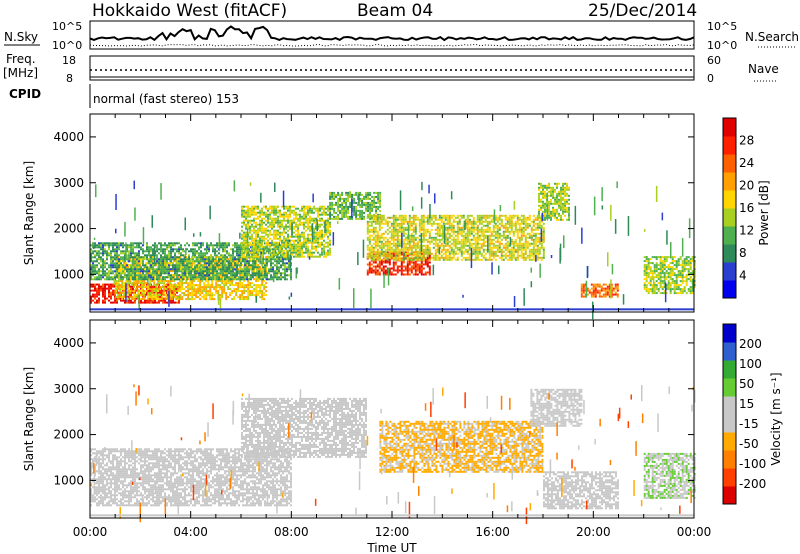 The height and width of the screenshot is (554, 800). Describe the element at coordinates (722, 26) in the screenshot. I see `nsearch-tick-high: 10^5` at that location.